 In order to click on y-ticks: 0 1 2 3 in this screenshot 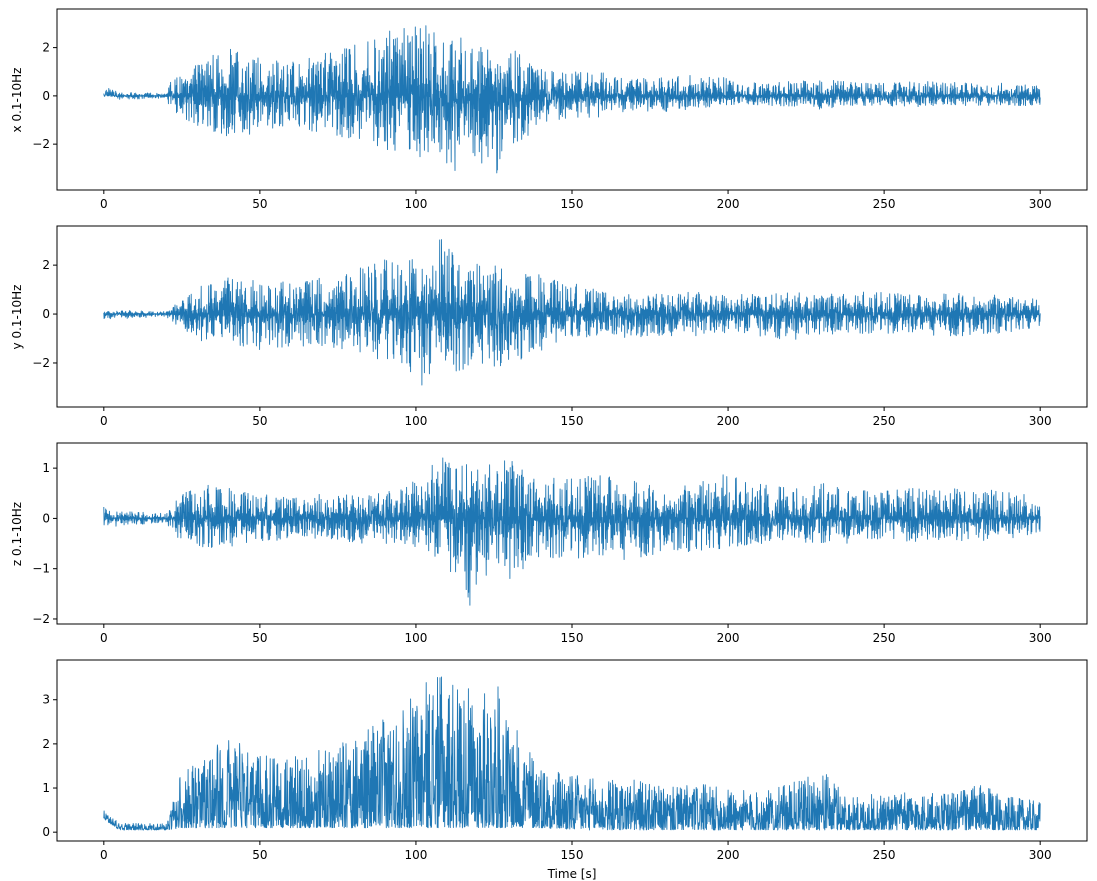, I will do `click(49, 766)`.